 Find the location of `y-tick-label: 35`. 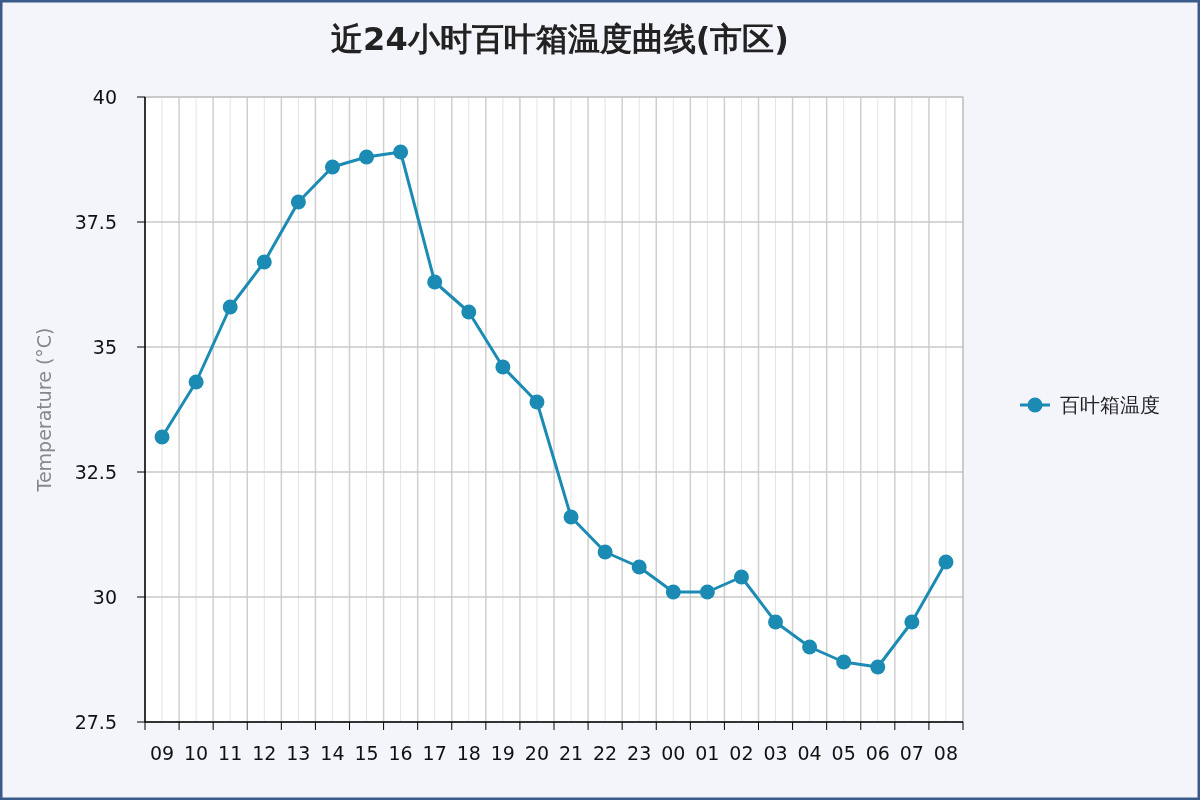

y-tick-label: 35 is located at coordinates (104, 347).